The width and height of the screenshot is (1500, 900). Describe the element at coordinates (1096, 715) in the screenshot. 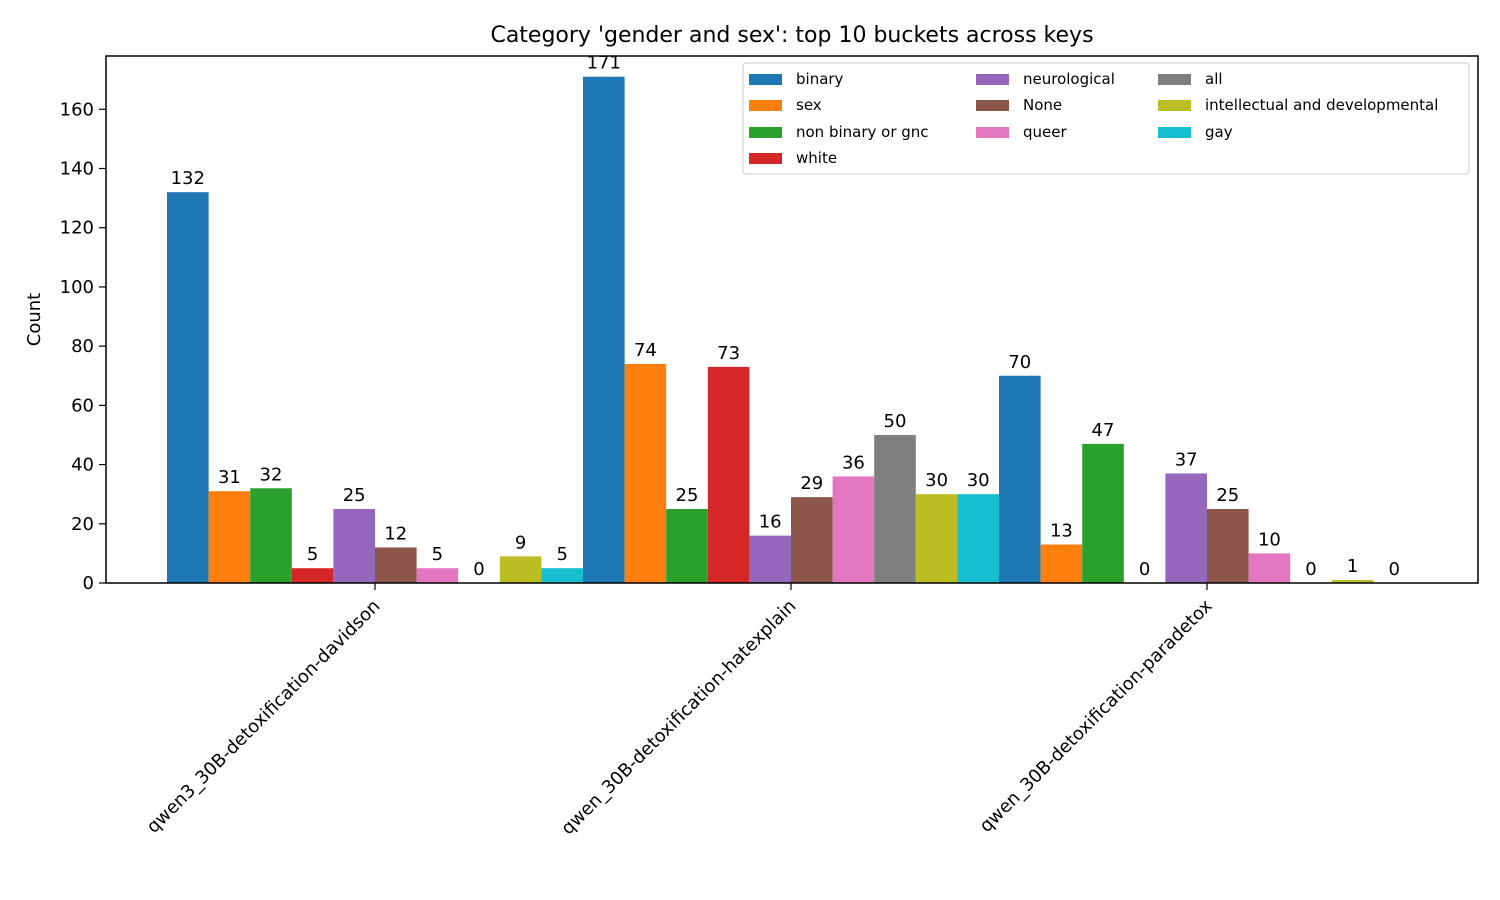

I see `x-tick-label: qwen_30B-detoxification-paradetox` at that location.